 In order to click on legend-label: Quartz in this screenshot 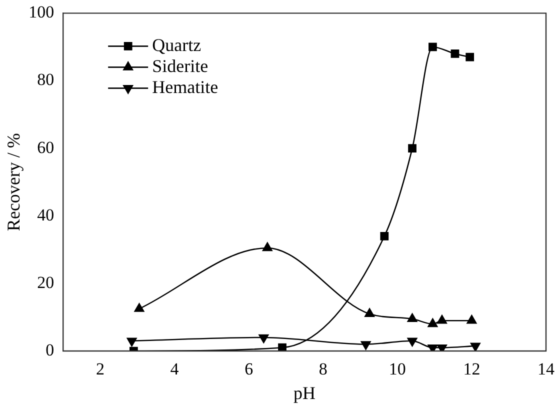, I will do `click(177, 44)`.